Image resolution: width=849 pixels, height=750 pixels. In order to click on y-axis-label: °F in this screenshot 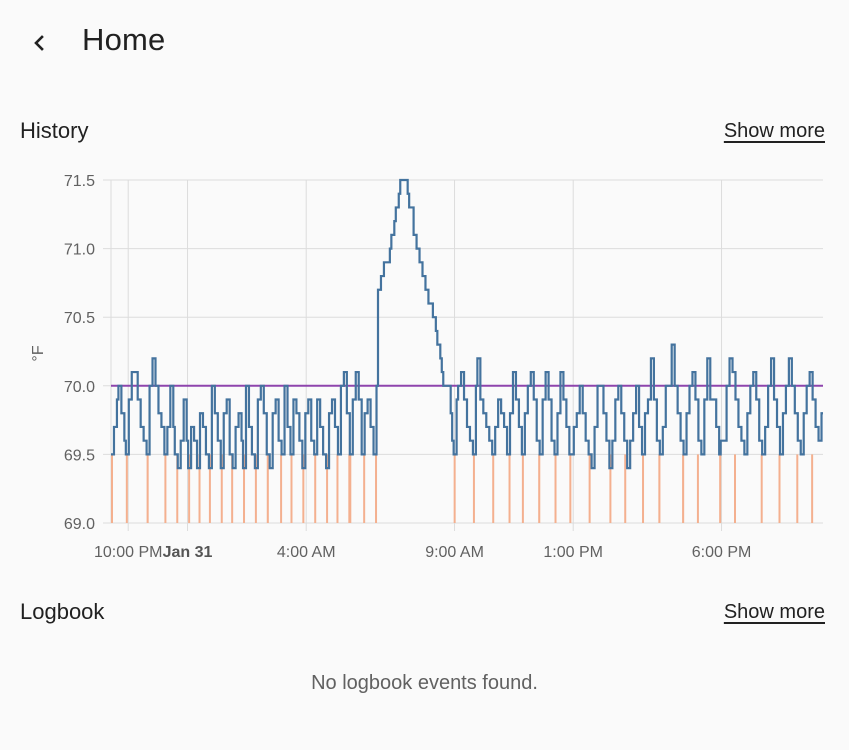, I will do `click(38, 353)`.